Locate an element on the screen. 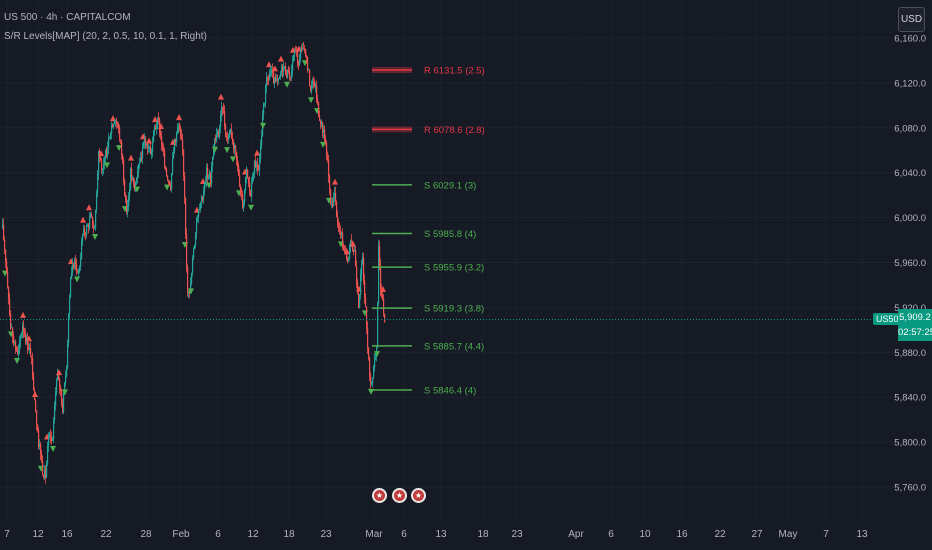  support-level-label: S 5846.4 (4) is located at coordinates (450, 391).